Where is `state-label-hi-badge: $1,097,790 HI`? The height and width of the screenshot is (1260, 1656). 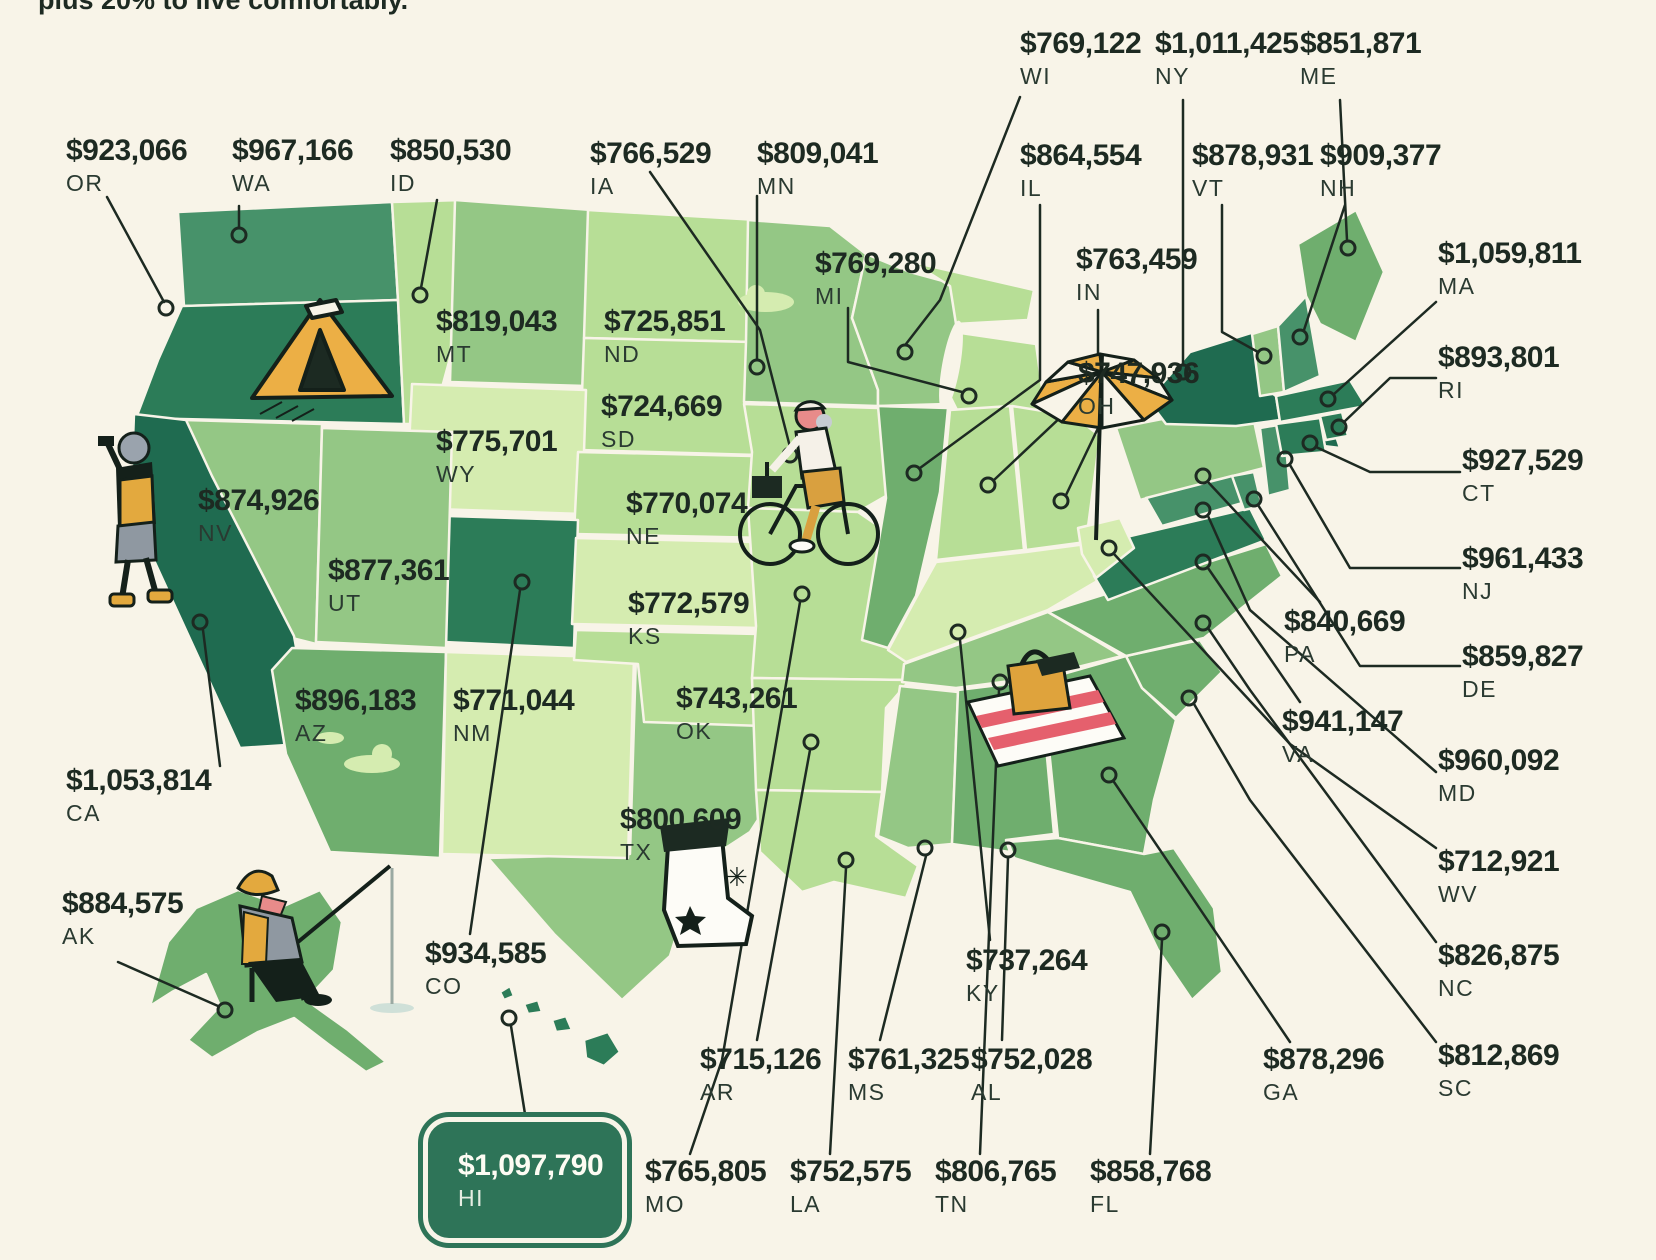
state-label-hi-badge: $1,097,790 HI is located at coordinates (525, 1180).